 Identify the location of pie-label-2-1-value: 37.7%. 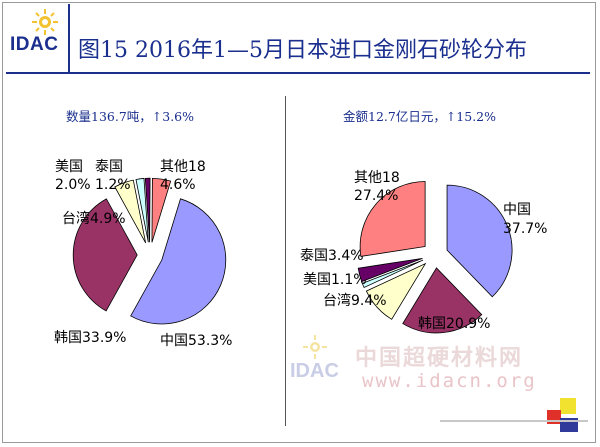
(525, 229).